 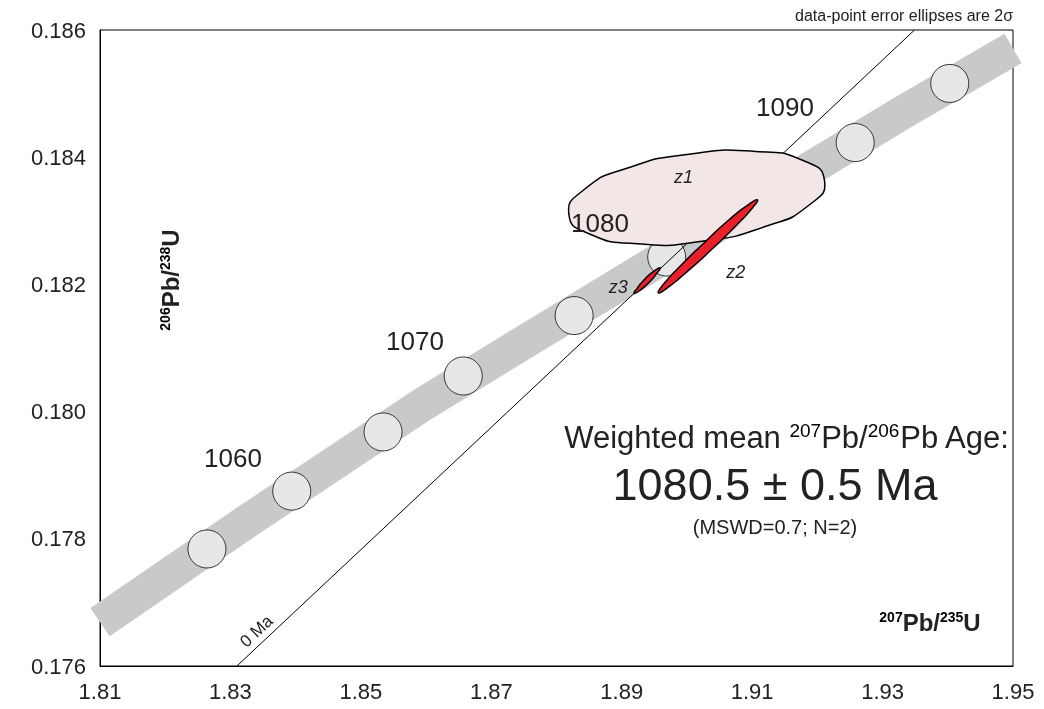 What do you see at coordinates (100, 691) in the screenshot?
I see `x-tick-label: 1.81` at bounding box center [100, 691].